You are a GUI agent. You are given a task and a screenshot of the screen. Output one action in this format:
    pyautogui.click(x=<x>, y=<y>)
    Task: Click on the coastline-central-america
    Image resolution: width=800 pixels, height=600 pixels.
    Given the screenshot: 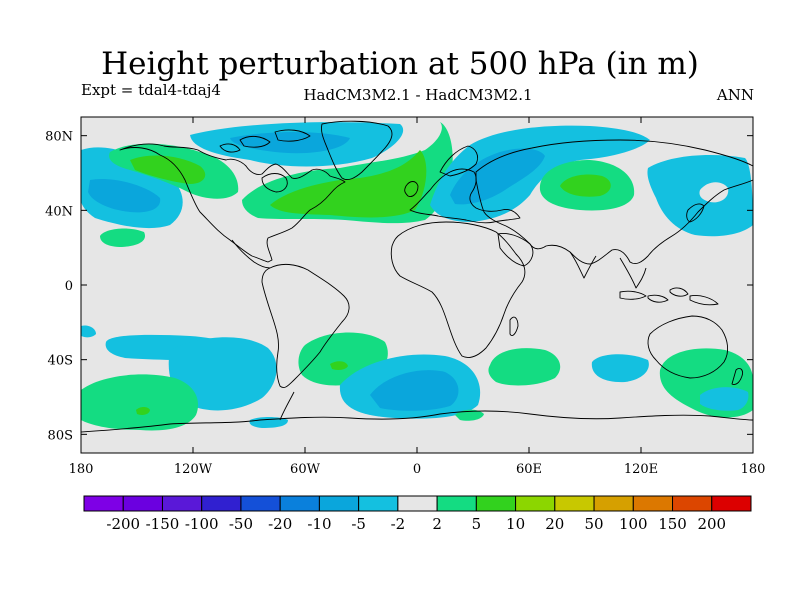 What is the action you would take?
    pyautogui.click(x=251, y=254)
    